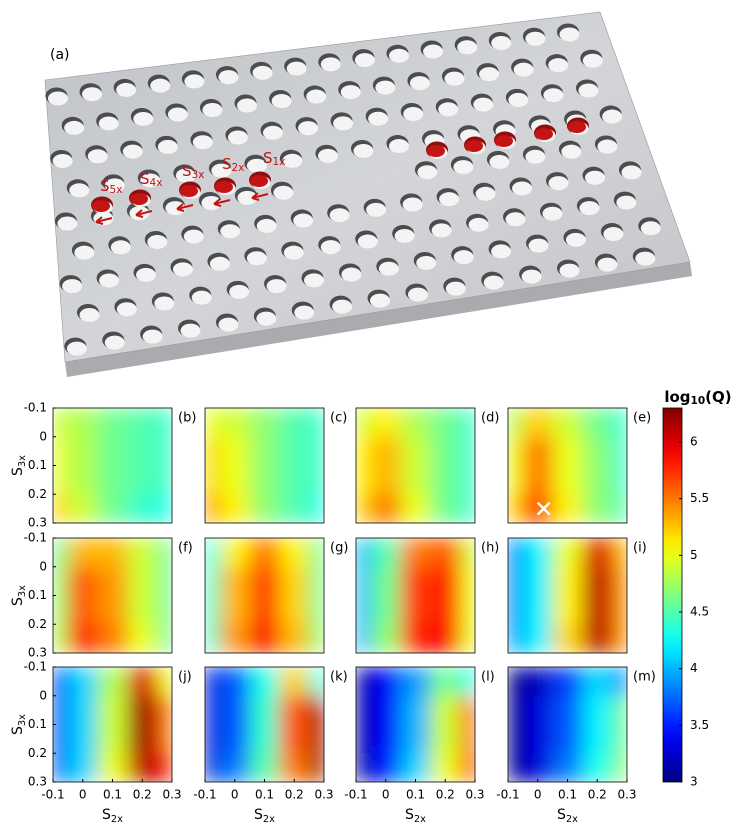 The width and height of the screenshot is (739, 834). Describe the element at coordinates (567, 724) in the screenshot. I see `heatmap` at that location.